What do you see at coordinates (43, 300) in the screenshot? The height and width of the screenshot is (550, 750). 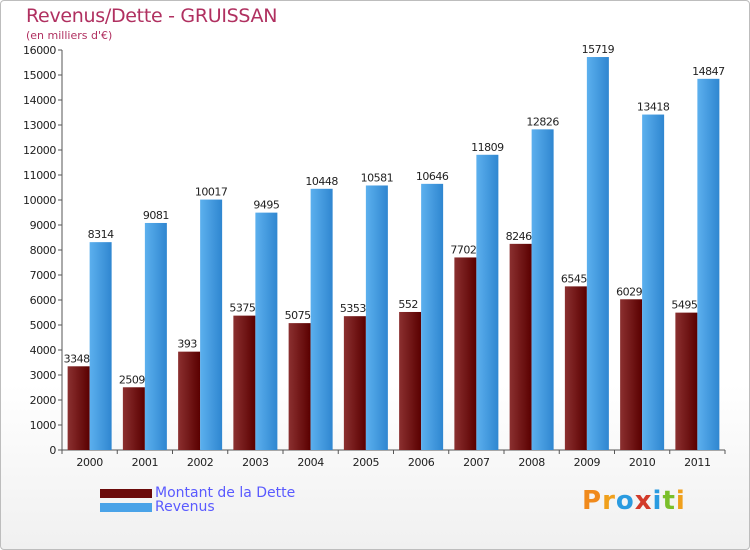 I see `y-tick-label: 6000` at bounding box center [43, 300].